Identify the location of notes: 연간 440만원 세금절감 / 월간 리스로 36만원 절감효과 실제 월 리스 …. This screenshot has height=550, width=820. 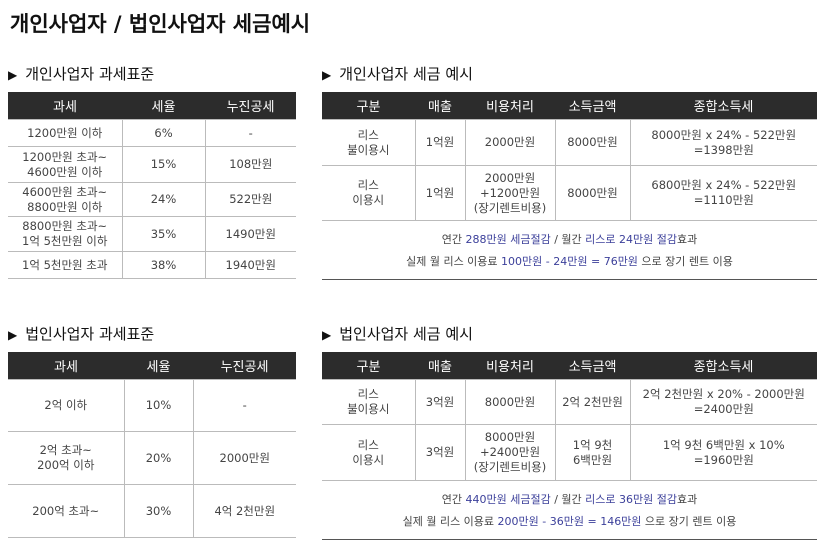
(569, 510).